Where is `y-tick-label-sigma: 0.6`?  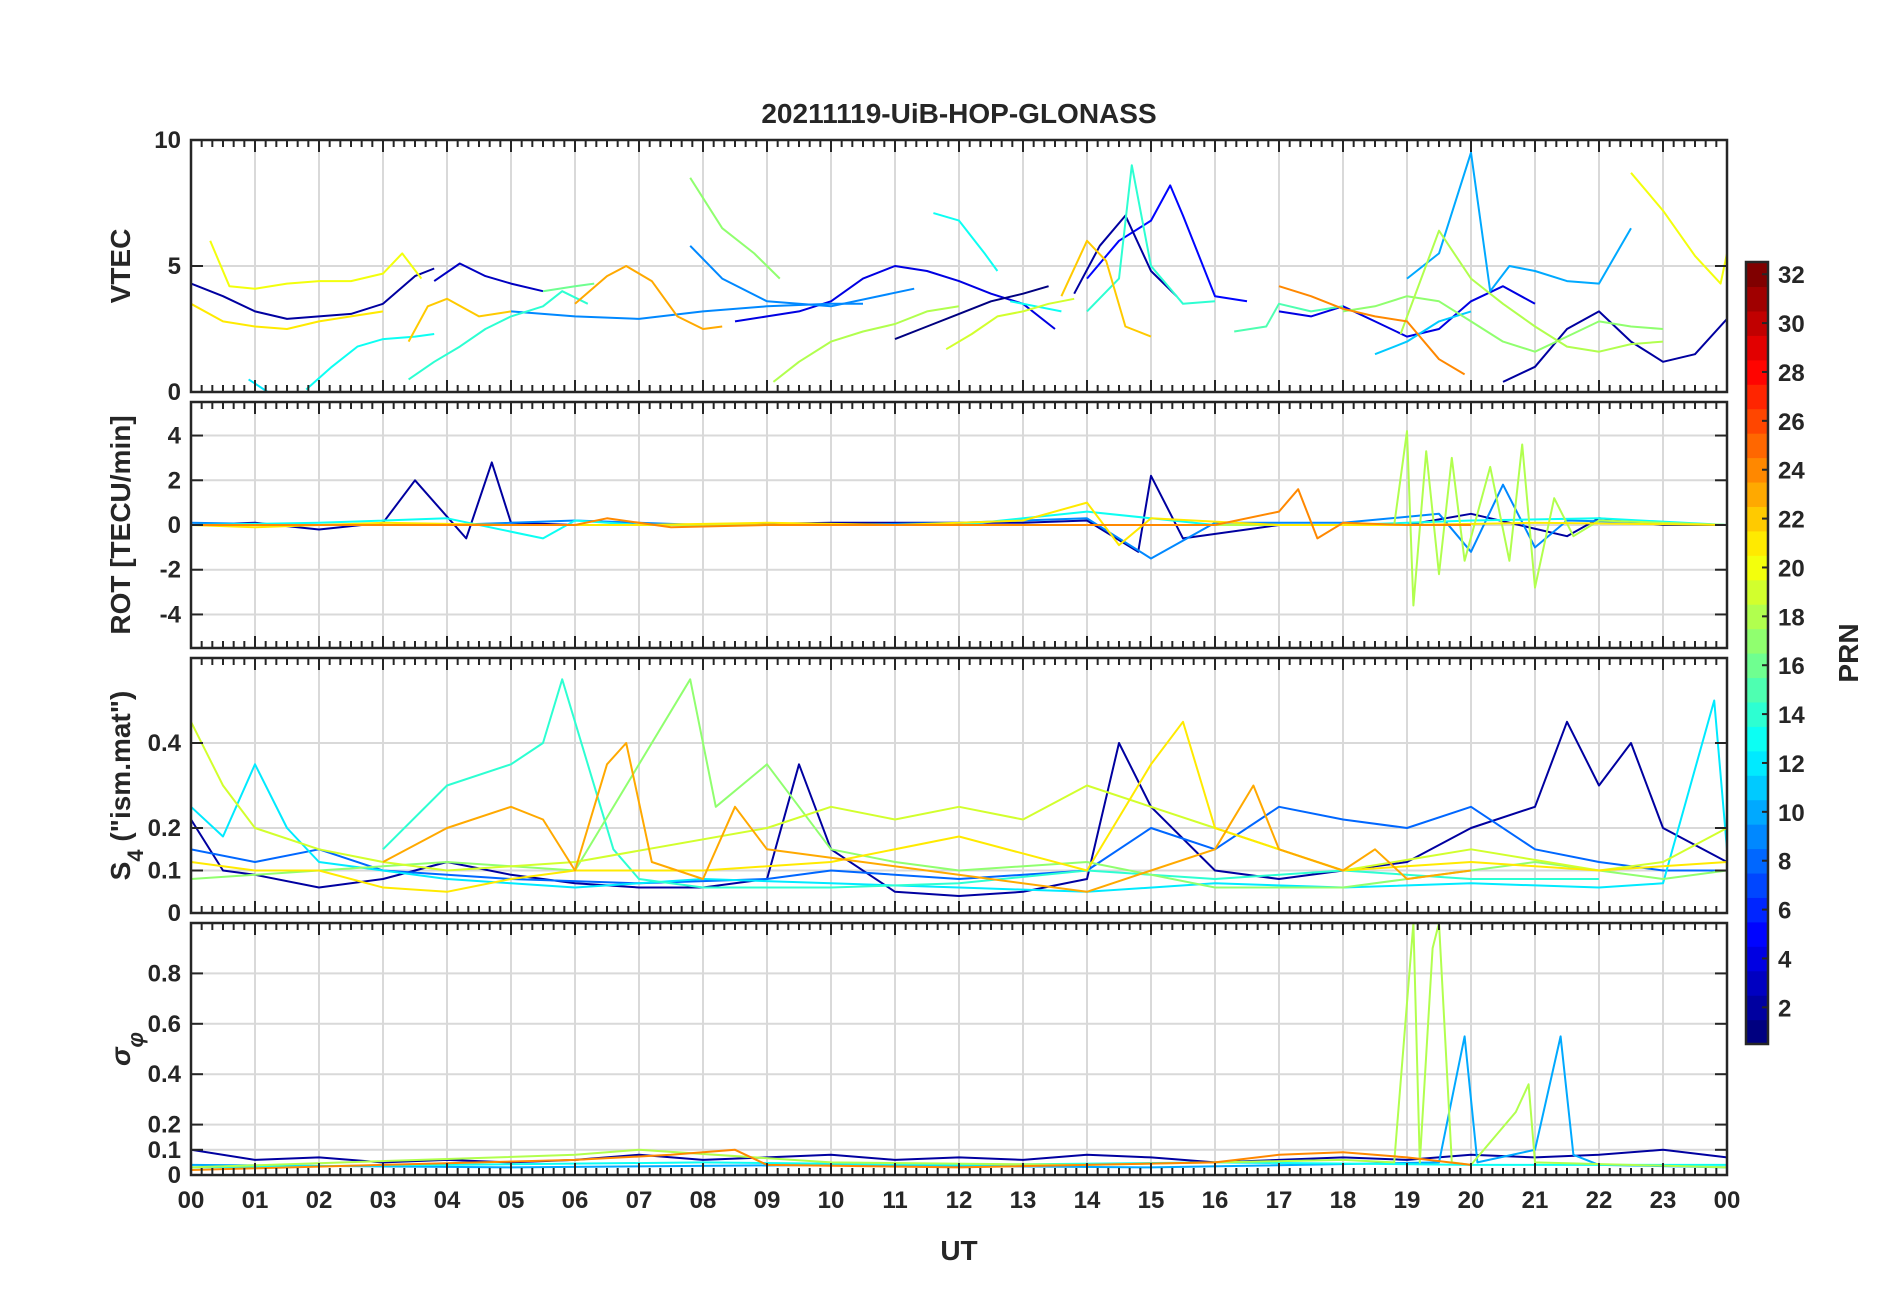 y-tick-label-sigma: 0.6 is located at coordinates (164, 1024).